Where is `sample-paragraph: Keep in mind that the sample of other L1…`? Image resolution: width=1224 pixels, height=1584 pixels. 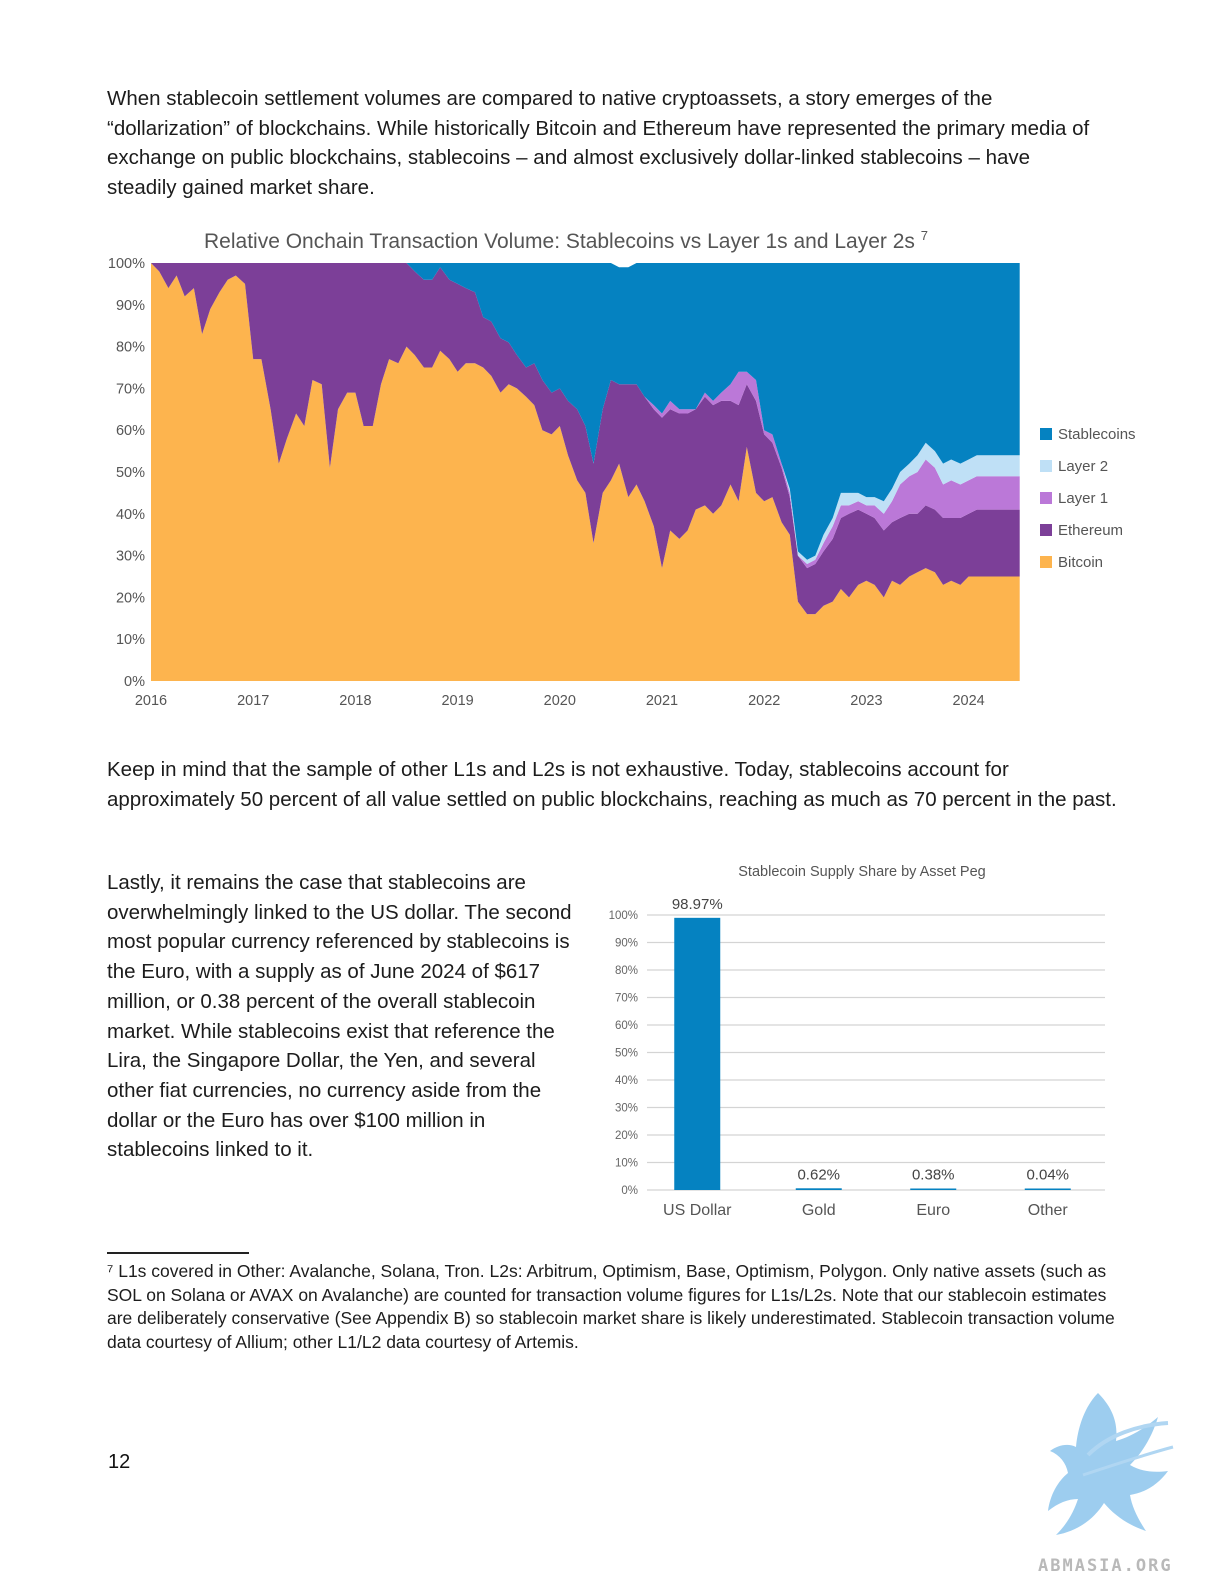
sample-paragraph: Keep in mind that the sample of other L1… is located at coordinates (612, 784).